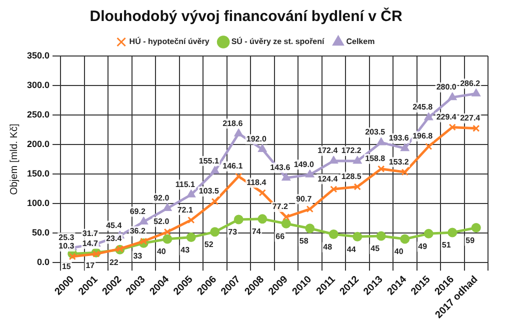 Image resolution: width=518 pixels, height=328 pixels. What do you see at coordinates (471, 240) in the screenshot?
I see `data-label: 59` at bounding box center [471, 240].